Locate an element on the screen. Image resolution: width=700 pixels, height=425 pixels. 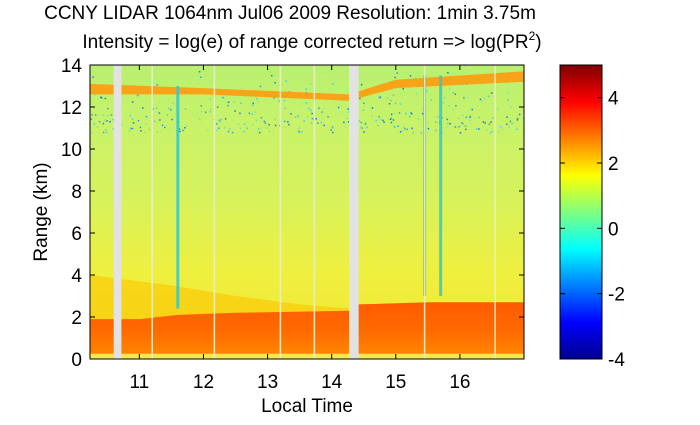
y-axis-label: Range (km) is located at coordinates (41, 211).